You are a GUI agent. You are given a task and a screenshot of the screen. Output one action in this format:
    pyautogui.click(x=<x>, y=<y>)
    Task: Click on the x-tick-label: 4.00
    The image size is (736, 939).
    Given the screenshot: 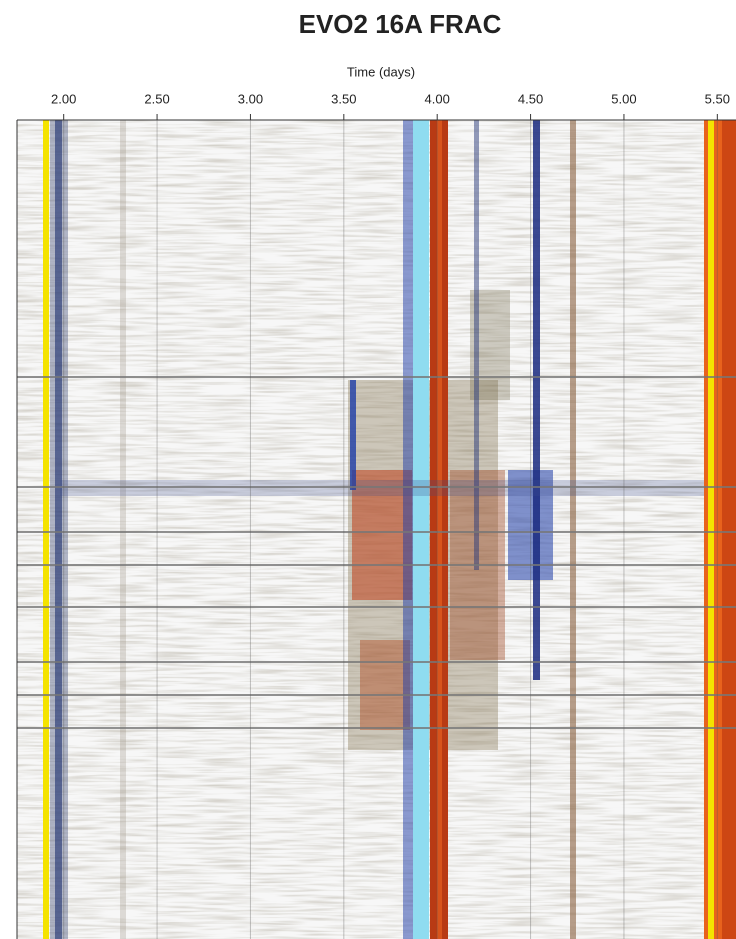 What is the action you would take?
    pyautogui.click(x=437, y=98)
    